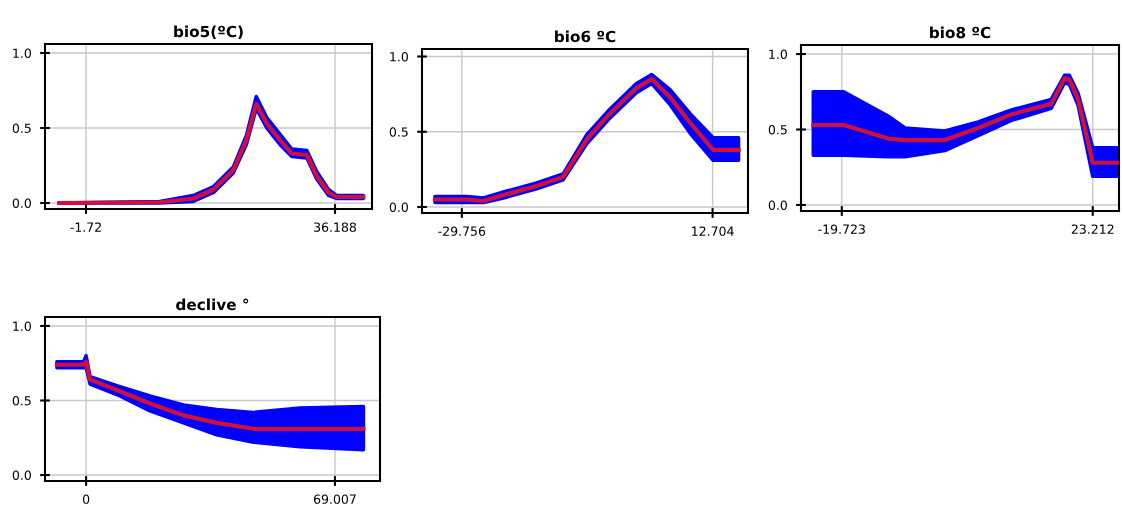 Image resolution: width=1123 pixels, height=511 pixels. Describe the element at coordinates (585, 36) in the screenshot. I see `chart-title: bio6 ºC` at that location.